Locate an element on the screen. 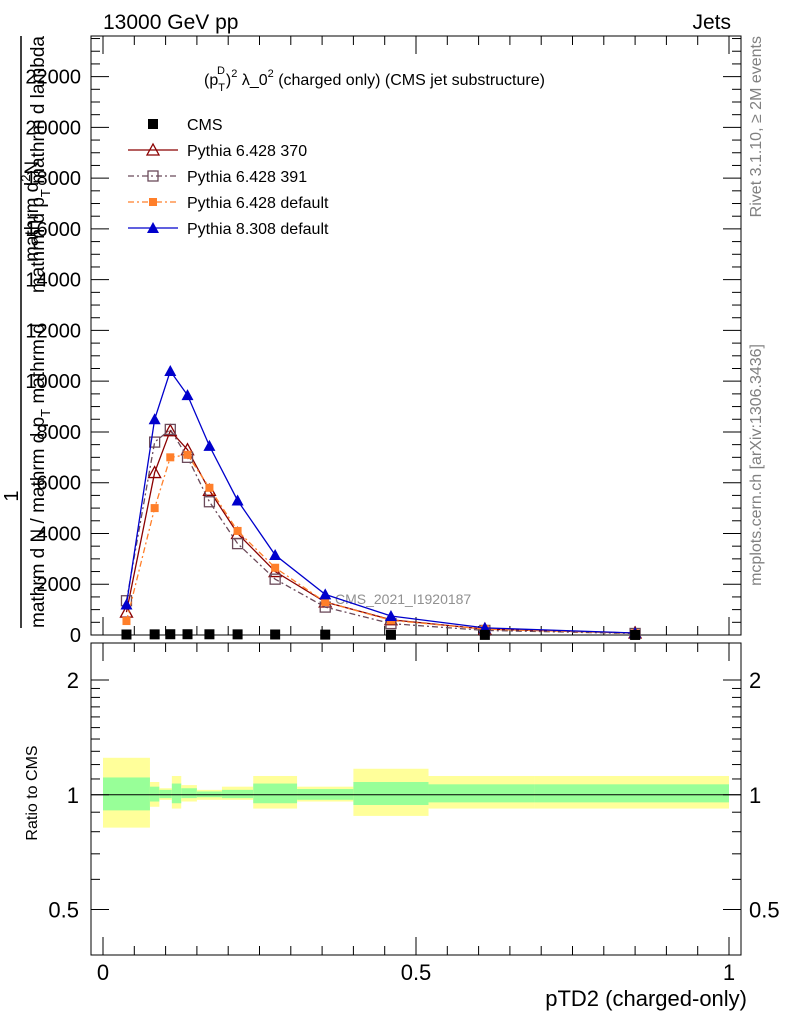 This screenshot has height=1024, width=786. main-y-tick-label: 18000 is located at coordinates (53, 179).